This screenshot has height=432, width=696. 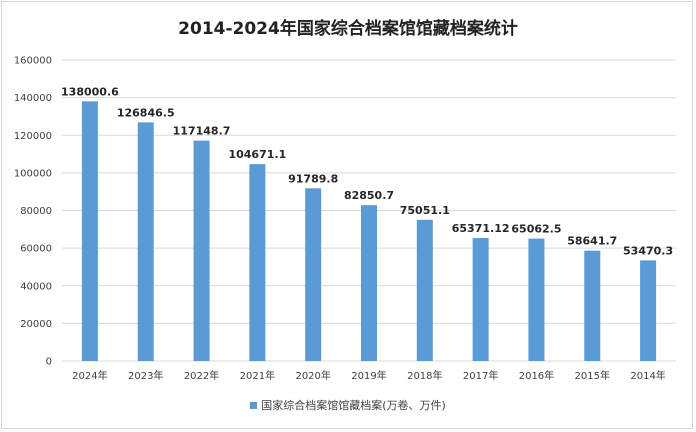 What do you see at coordinates (33, 61) in the screenshot?
I see `y-tick-label: 160000` at bounding box center [33, 61].